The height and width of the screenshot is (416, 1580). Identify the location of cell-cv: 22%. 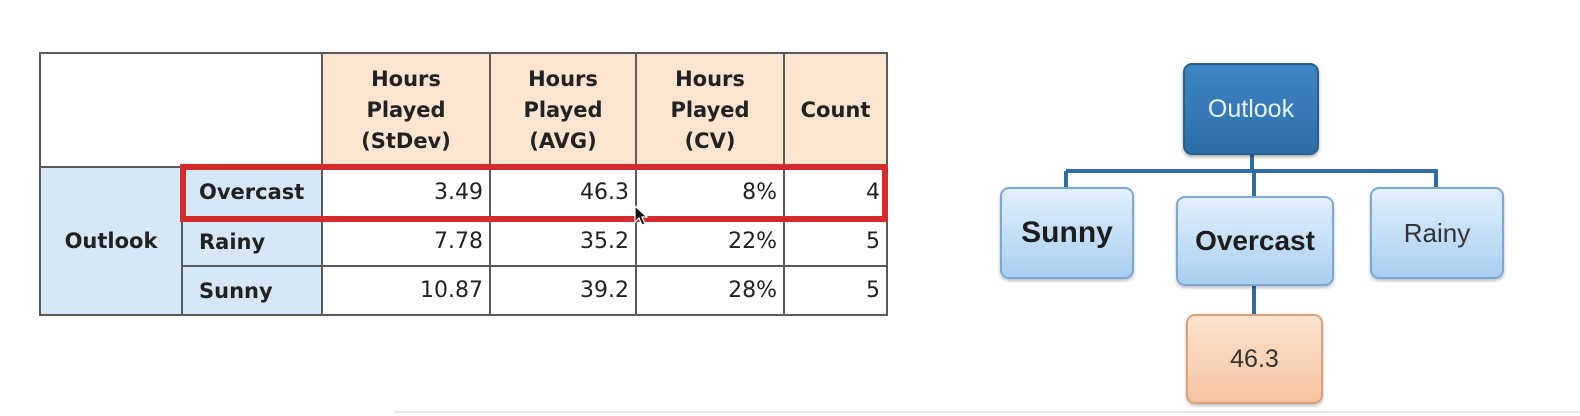
(710, 241).